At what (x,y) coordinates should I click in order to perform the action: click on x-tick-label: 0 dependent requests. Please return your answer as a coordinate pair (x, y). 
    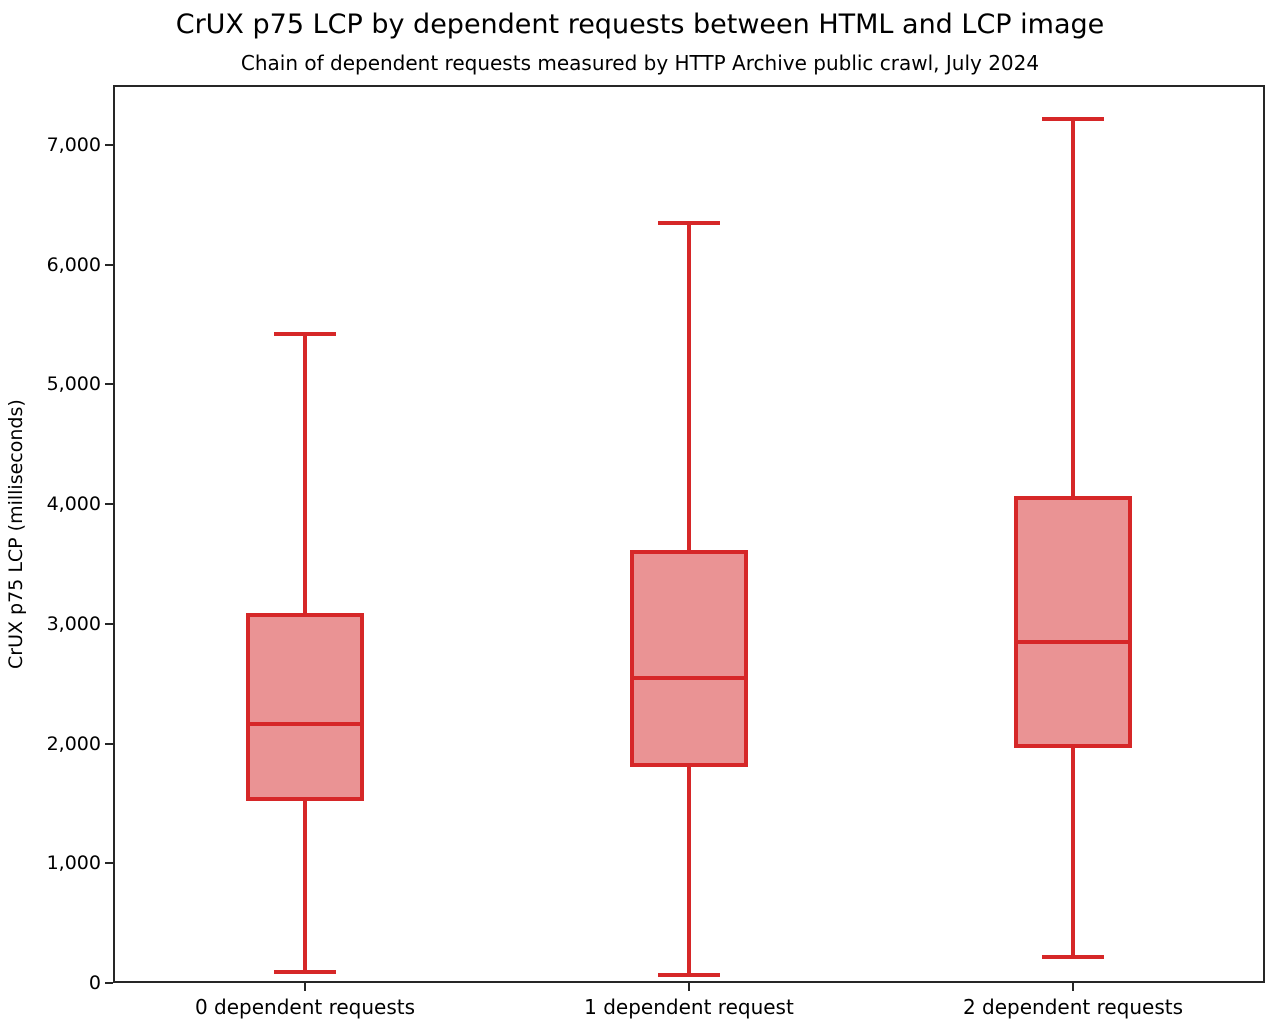
    Looking at the image, I should click on (305, 1007).